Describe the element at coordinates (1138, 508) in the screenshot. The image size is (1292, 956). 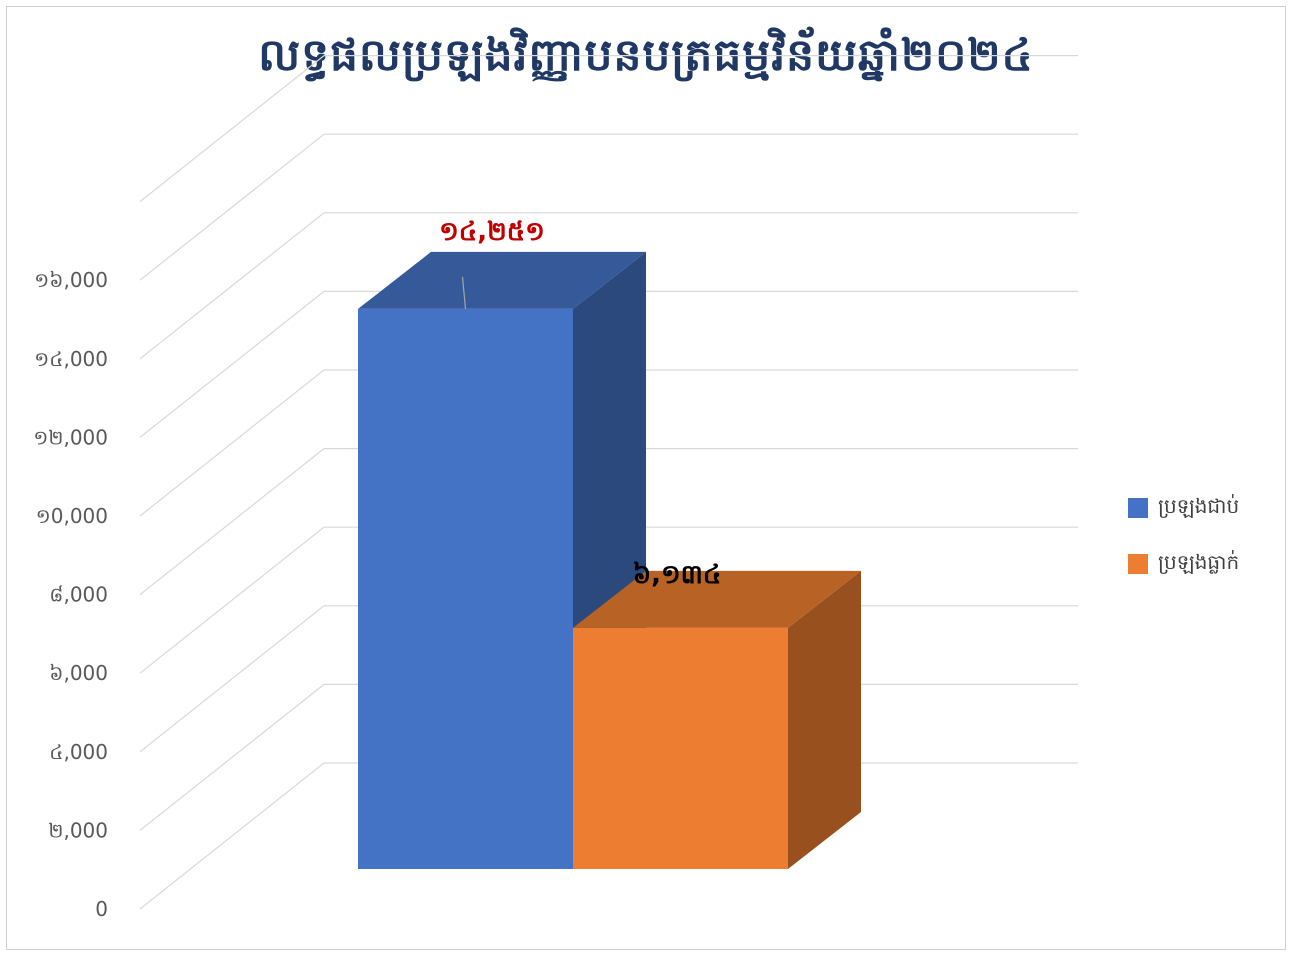
I see `legend-swatch-passed` at that location.